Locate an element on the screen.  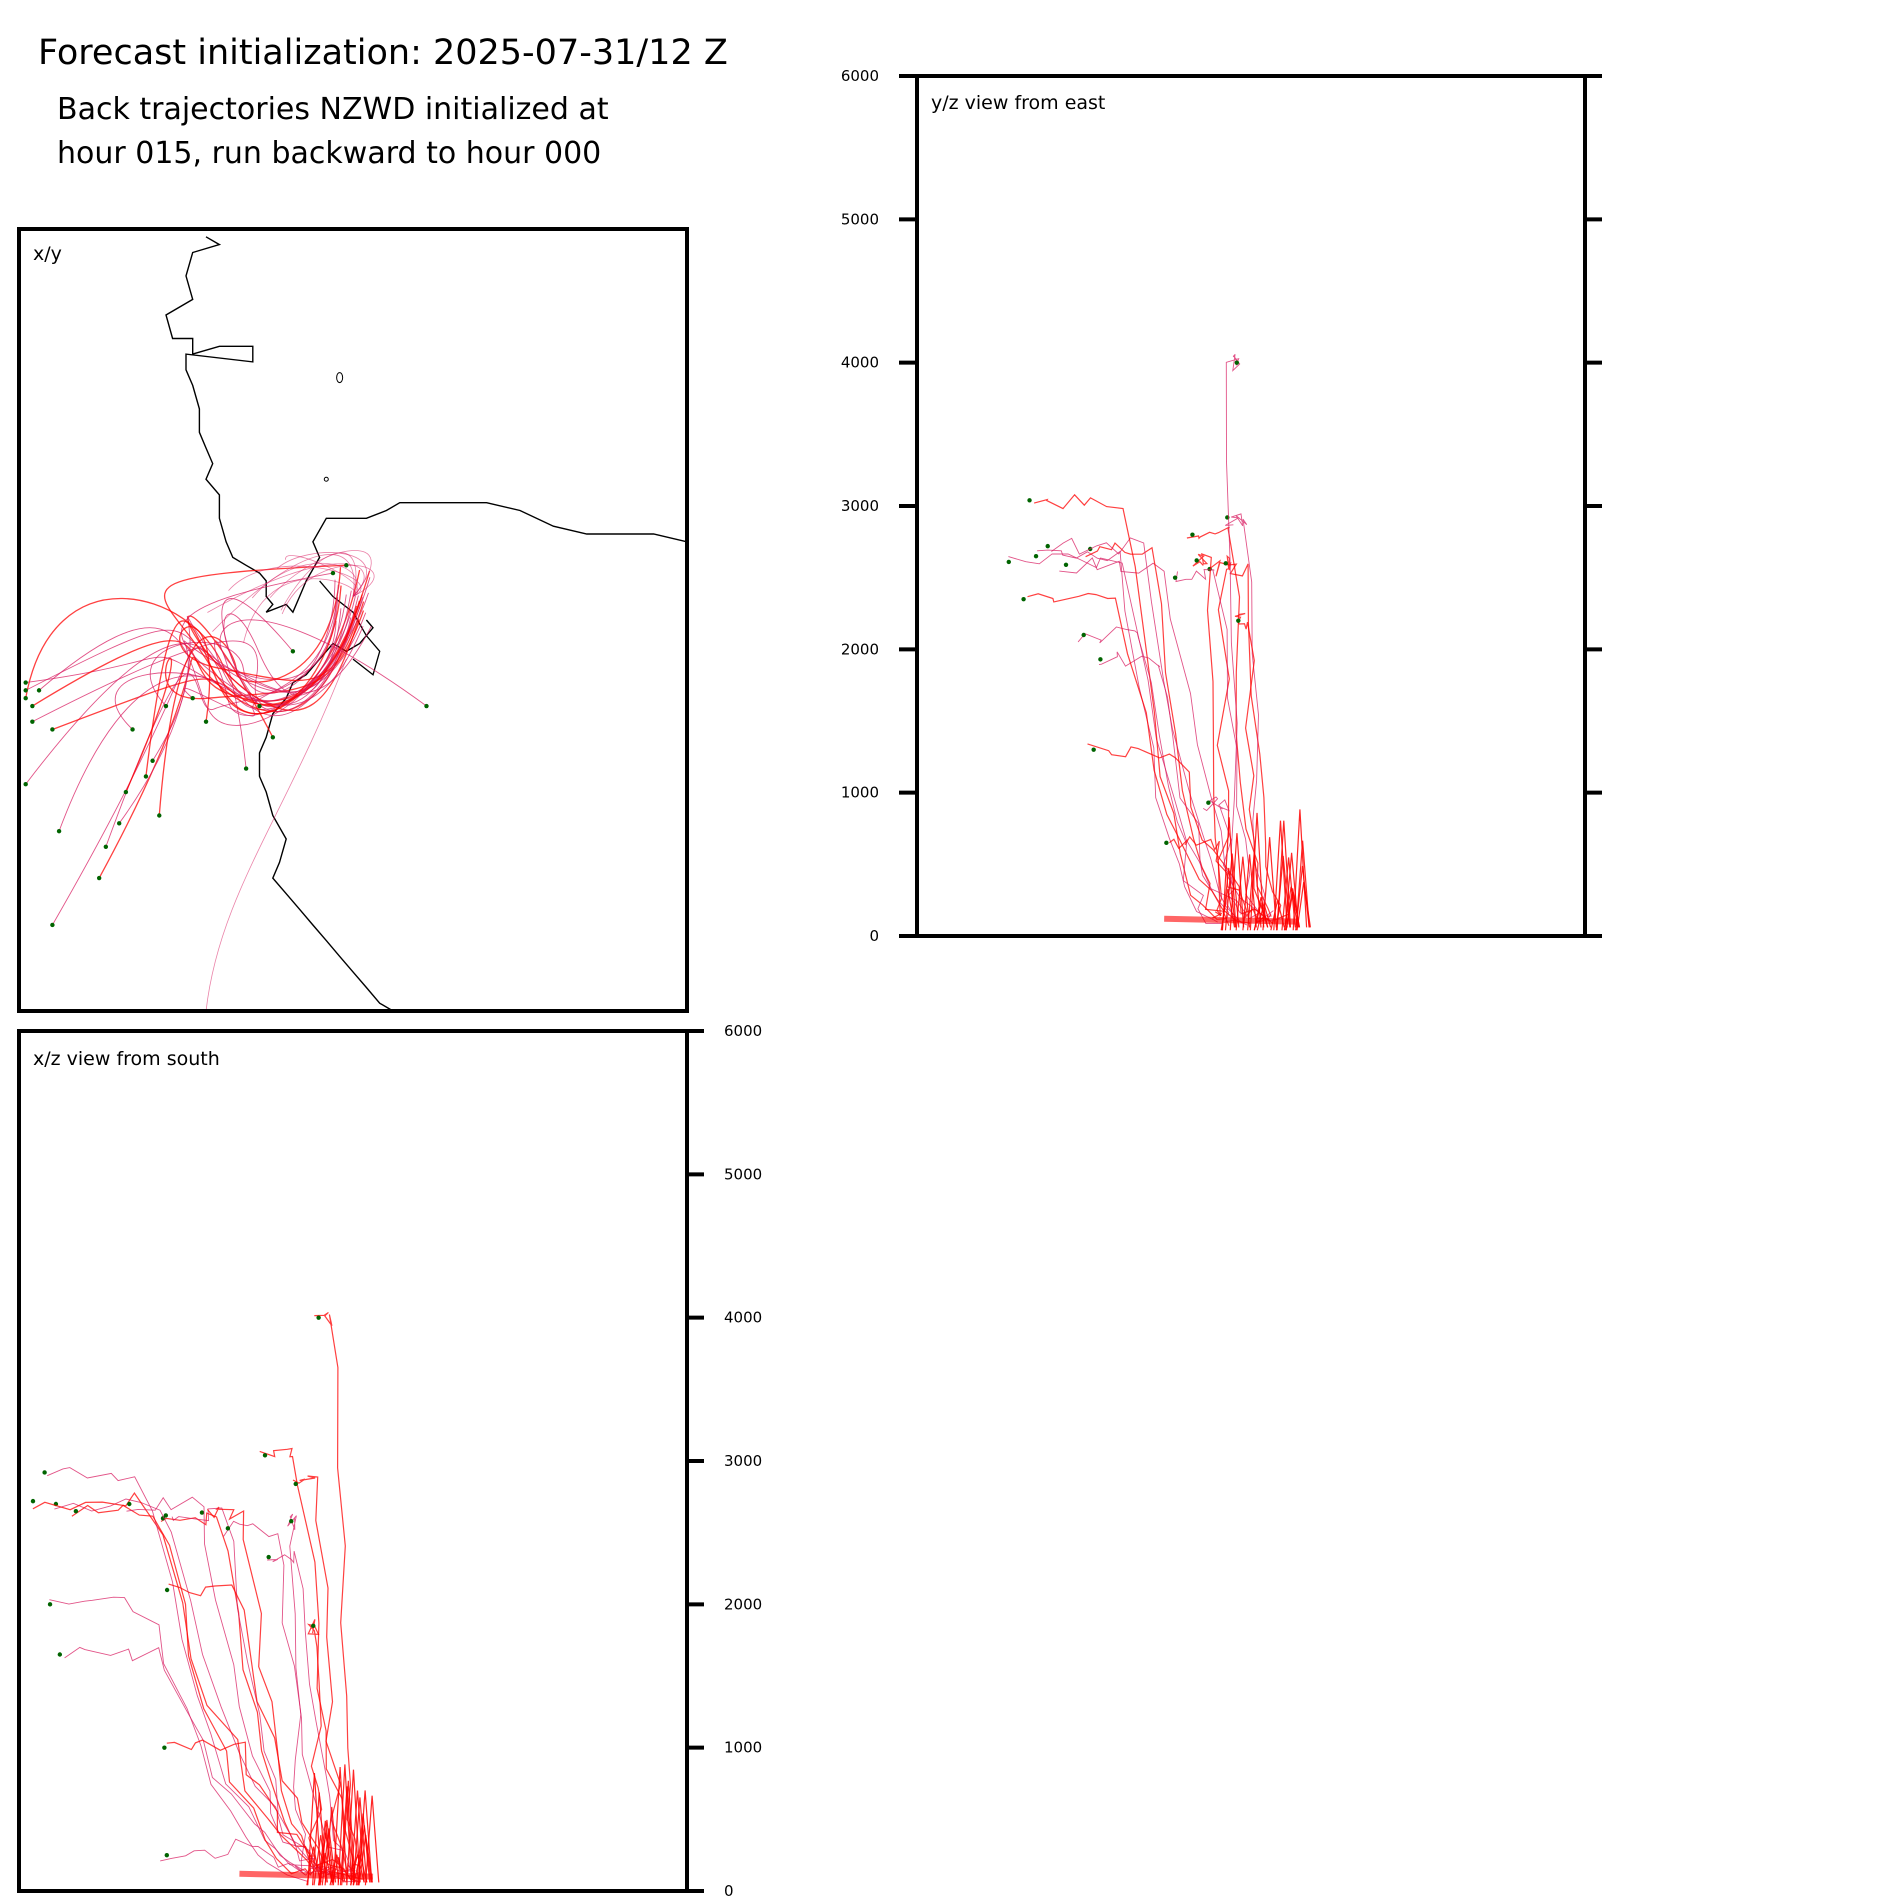
z-tick-label: 0 is located at coordinates (729, 1891).